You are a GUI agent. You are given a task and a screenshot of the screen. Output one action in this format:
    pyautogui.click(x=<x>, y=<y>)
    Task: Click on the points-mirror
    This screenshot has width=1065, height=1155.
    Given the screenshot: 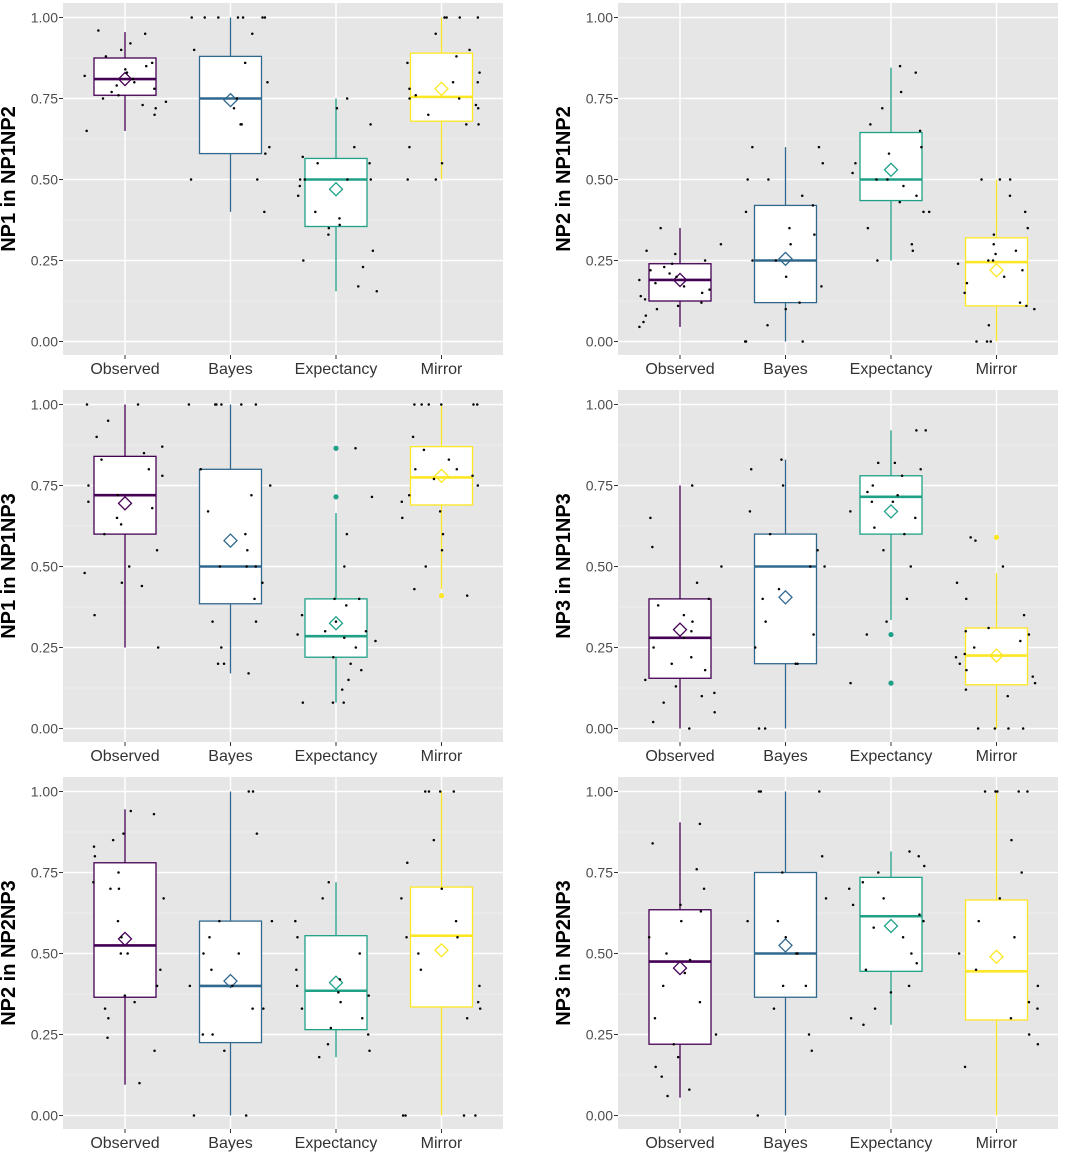 What is the action you would take?
    pyautogui.click(x=995, y=633)
    